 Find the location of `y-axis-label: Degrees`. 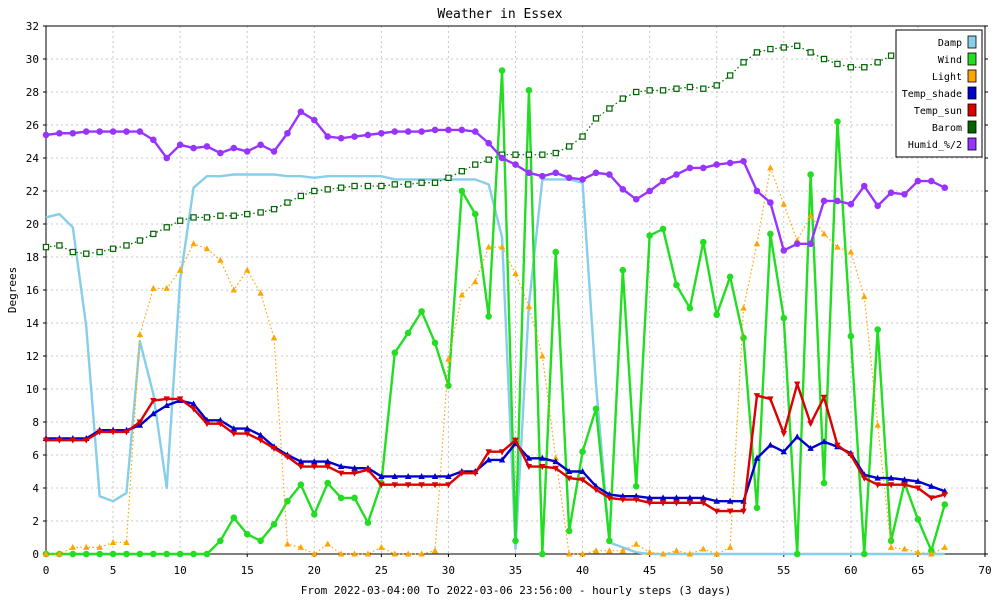

y-axis-label: Degrees is located at coordinates (12, 290).